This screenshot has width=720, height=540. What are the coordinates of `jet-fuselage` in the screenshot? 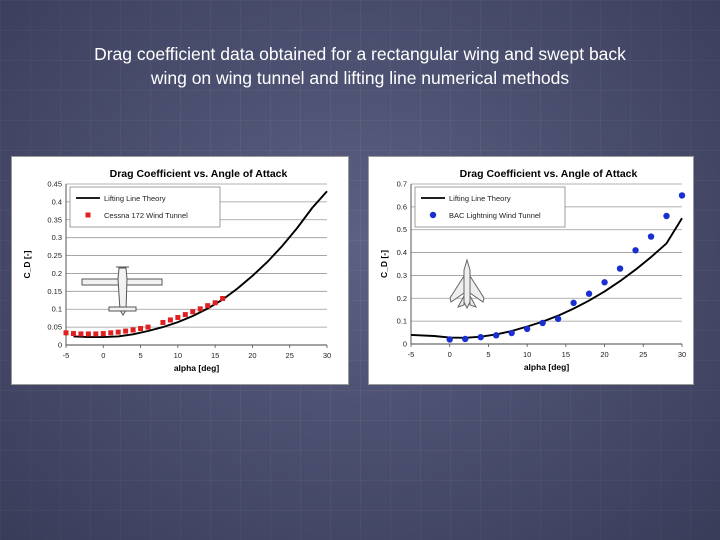 It's located at (467, 284).